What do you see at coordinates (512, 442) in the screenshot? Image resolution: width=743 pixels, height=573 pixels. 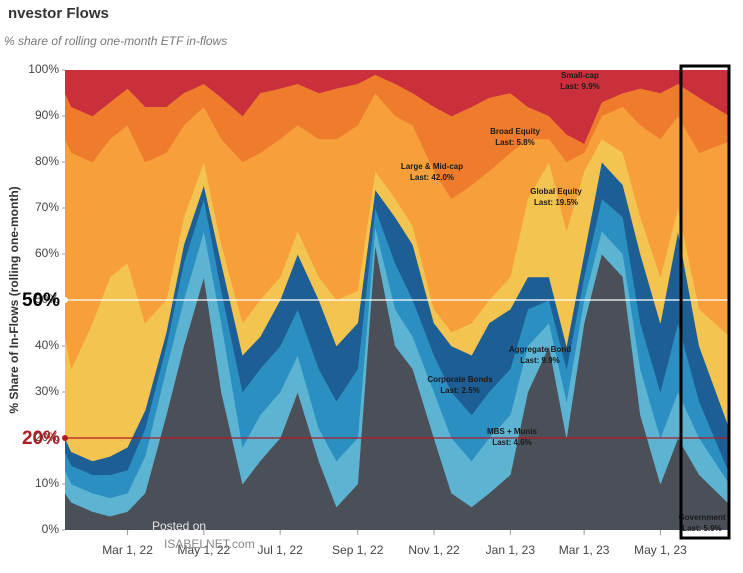 I see `series-last-label: Last: 4.6%` at bounding box center [512, 442].